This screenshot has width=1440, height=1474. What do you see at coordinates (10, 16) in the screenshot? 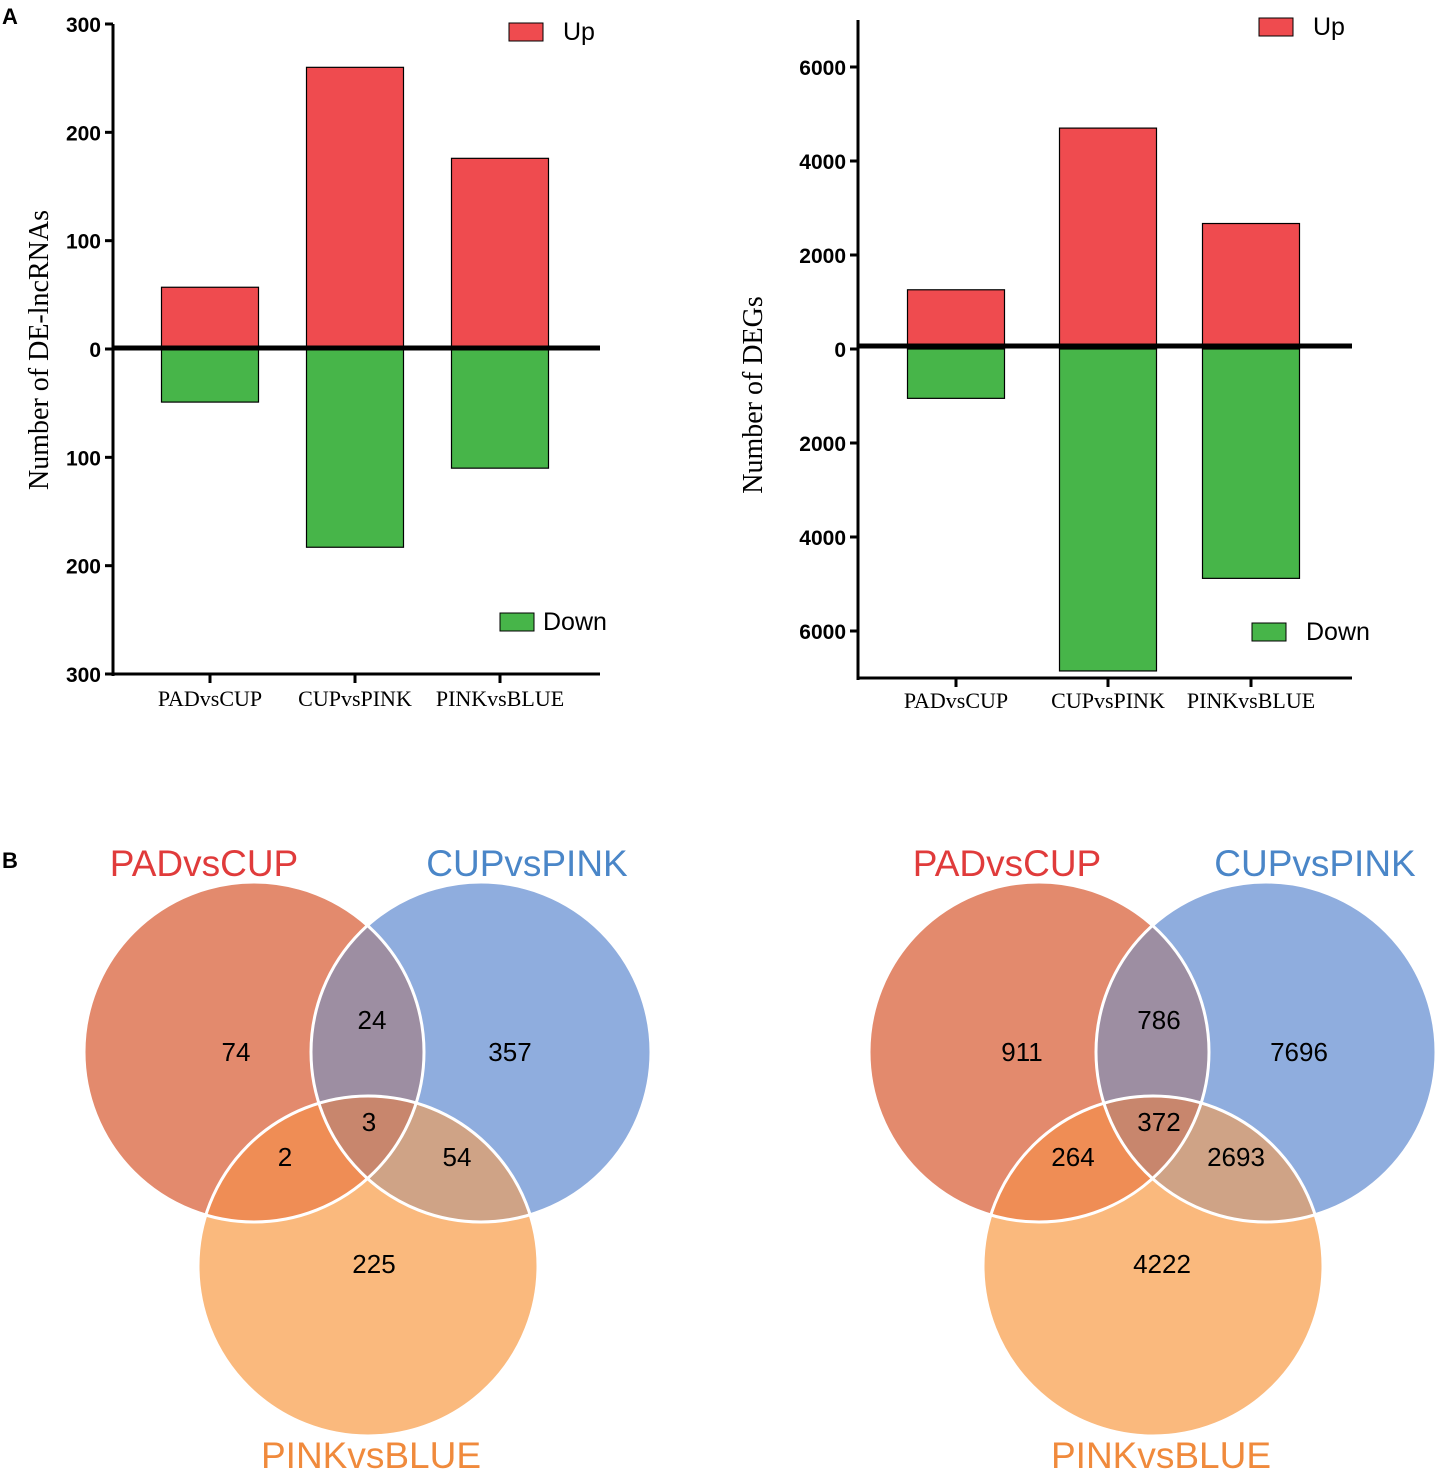
I see `panel-label-a: A` at bounding box center [10, 16].